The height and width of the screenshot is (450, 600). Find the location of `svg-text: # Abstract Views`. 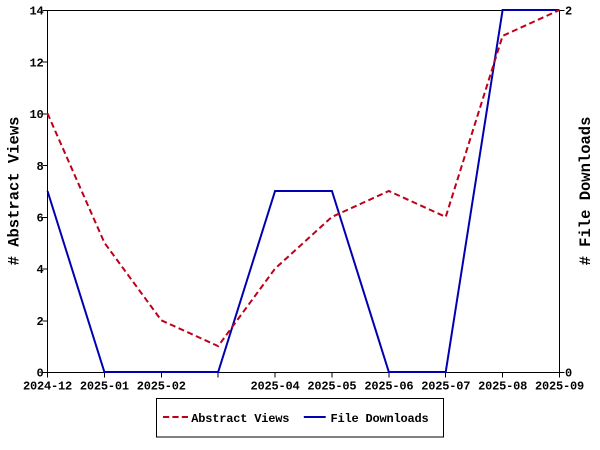

svg-text: # Abstract Views is located at coordinates (15, 191).